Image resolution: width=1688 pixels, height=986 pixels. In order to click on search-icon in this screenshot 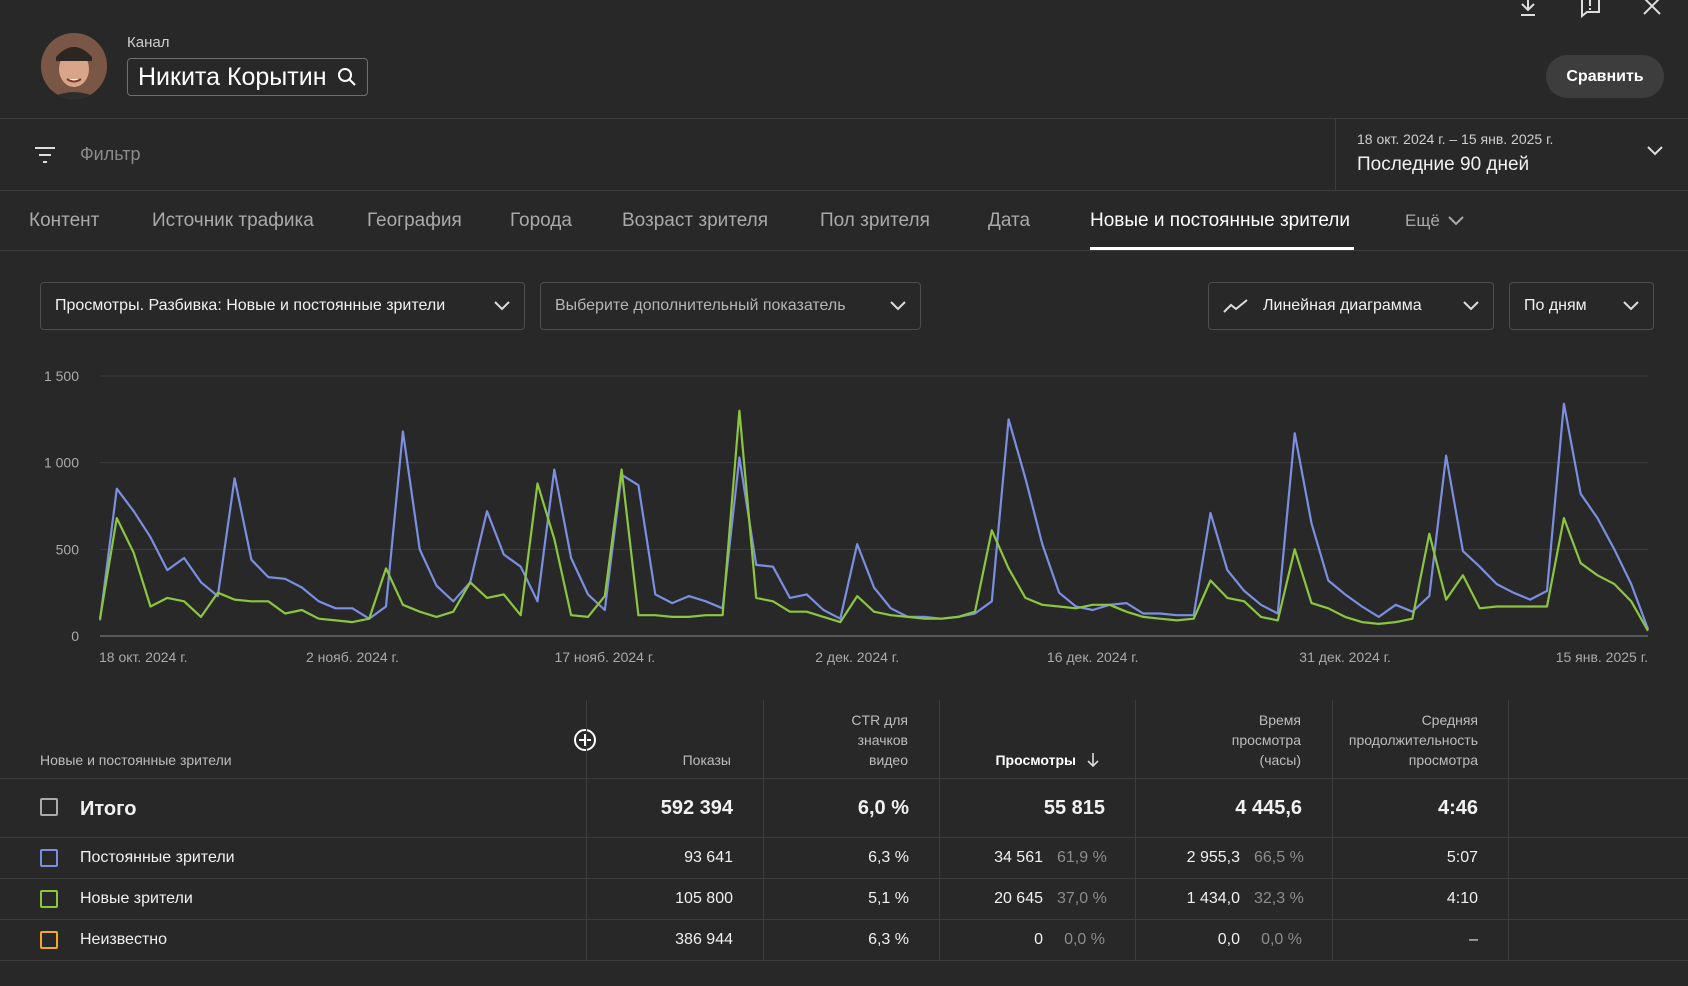, I will do `click(346, 77)`.